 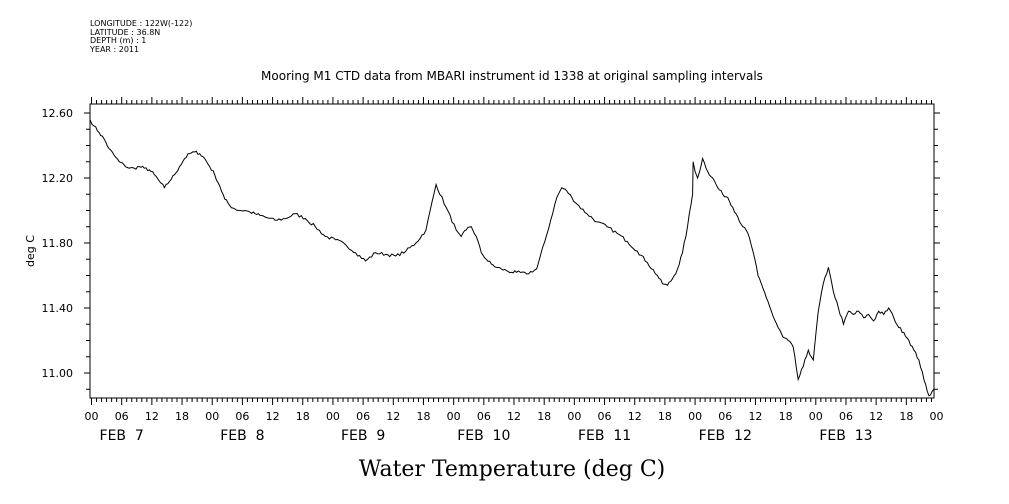 I want to click on day-label: FEB 13, so click(x=845, y=436).